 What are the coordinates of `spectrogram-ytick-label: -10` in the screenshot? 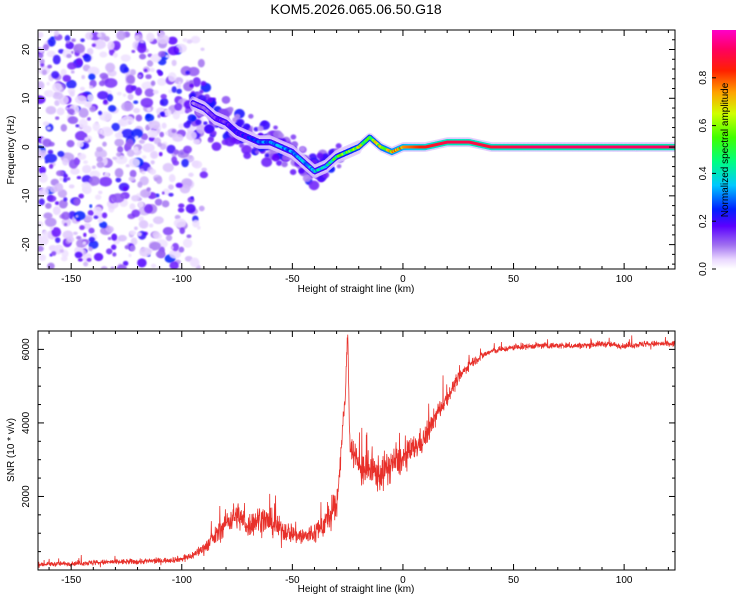 It's located at (26, 195).